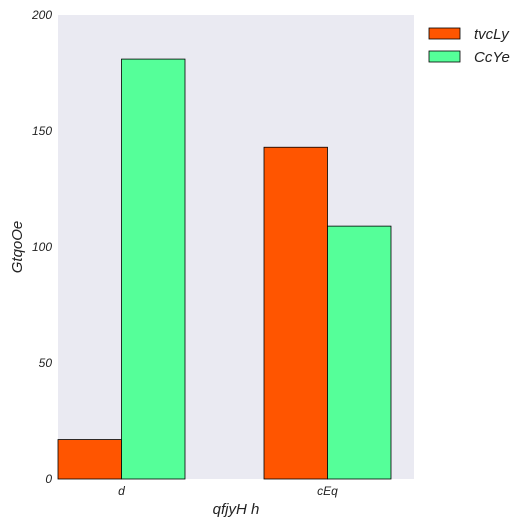 Image resolution: width=528 pixels, height=528 pixels. I want to click on x-axis-title: qfjyH h, so click(236, 509).